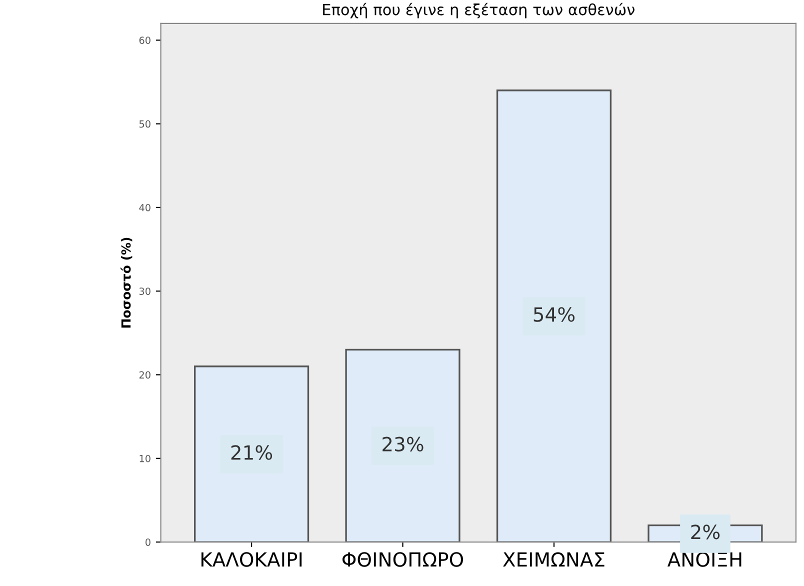 This screenshot has width=804, height=586. I want to click on x-tick-label: ΚΑΛΟΚΑΙΡΙ, so click(251, 559).